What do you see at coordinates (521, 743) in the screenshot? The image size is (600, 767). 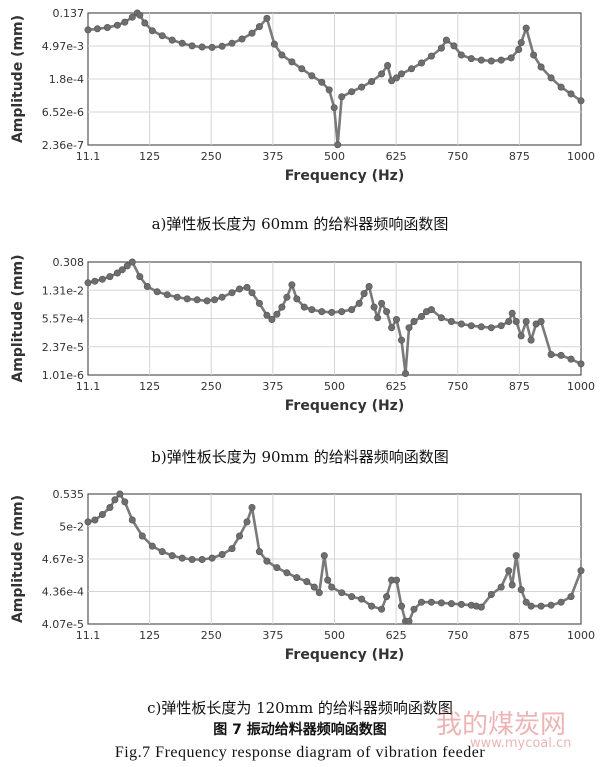 I see `watermark-url: www.mycoal.cn` at bounding box center [521, 743].